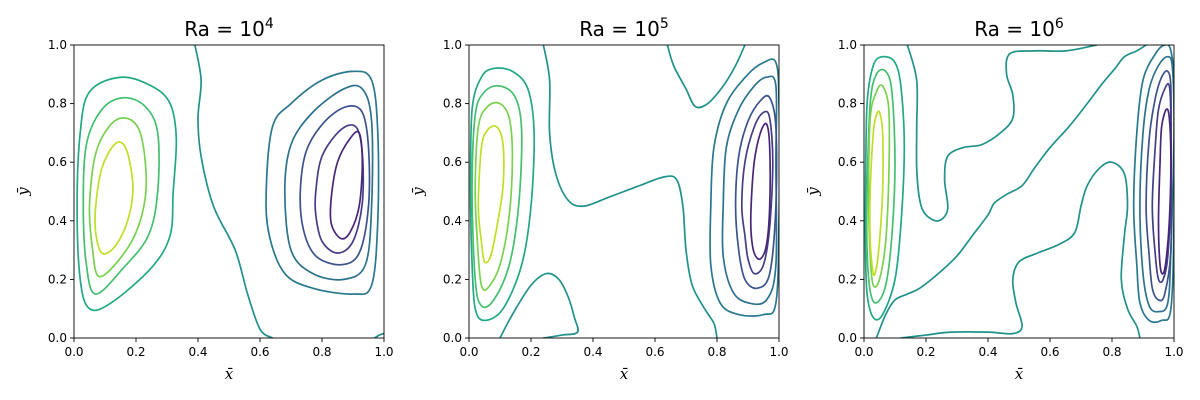 This screenshot has width=1200, height=400. I want to click on panel-title: Ra = 106, so click(1019, 28).